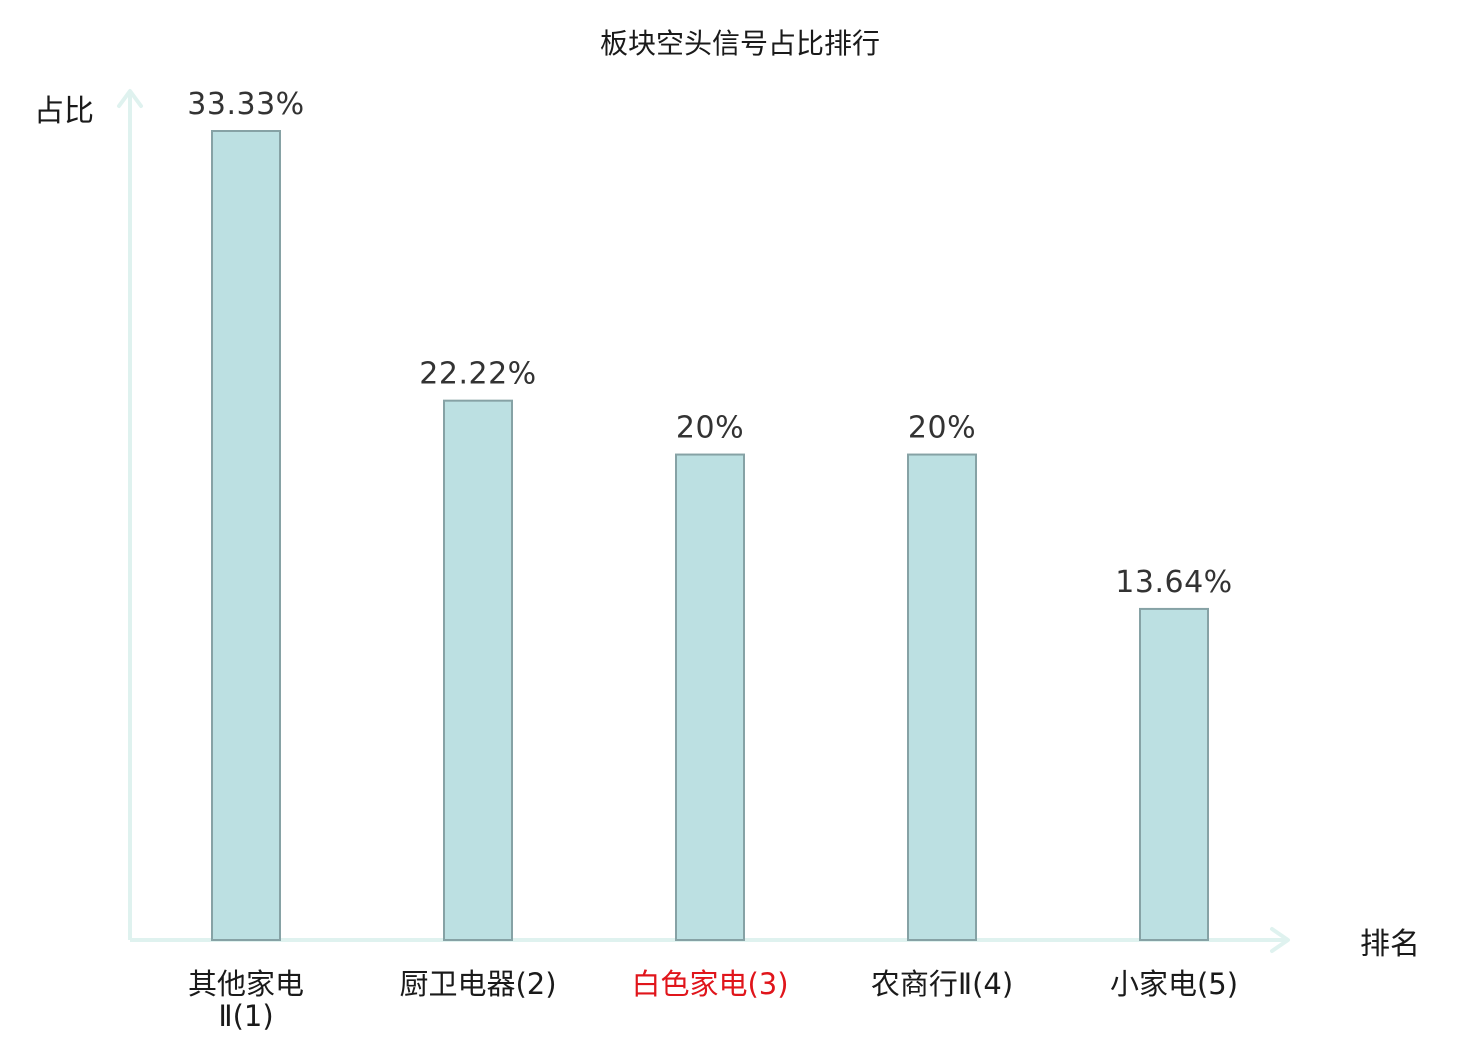  What do you see at coordinates (477, 374) in the screenshot?
I see `data-label-2: 22.22%` at bounding box center [477, 374].